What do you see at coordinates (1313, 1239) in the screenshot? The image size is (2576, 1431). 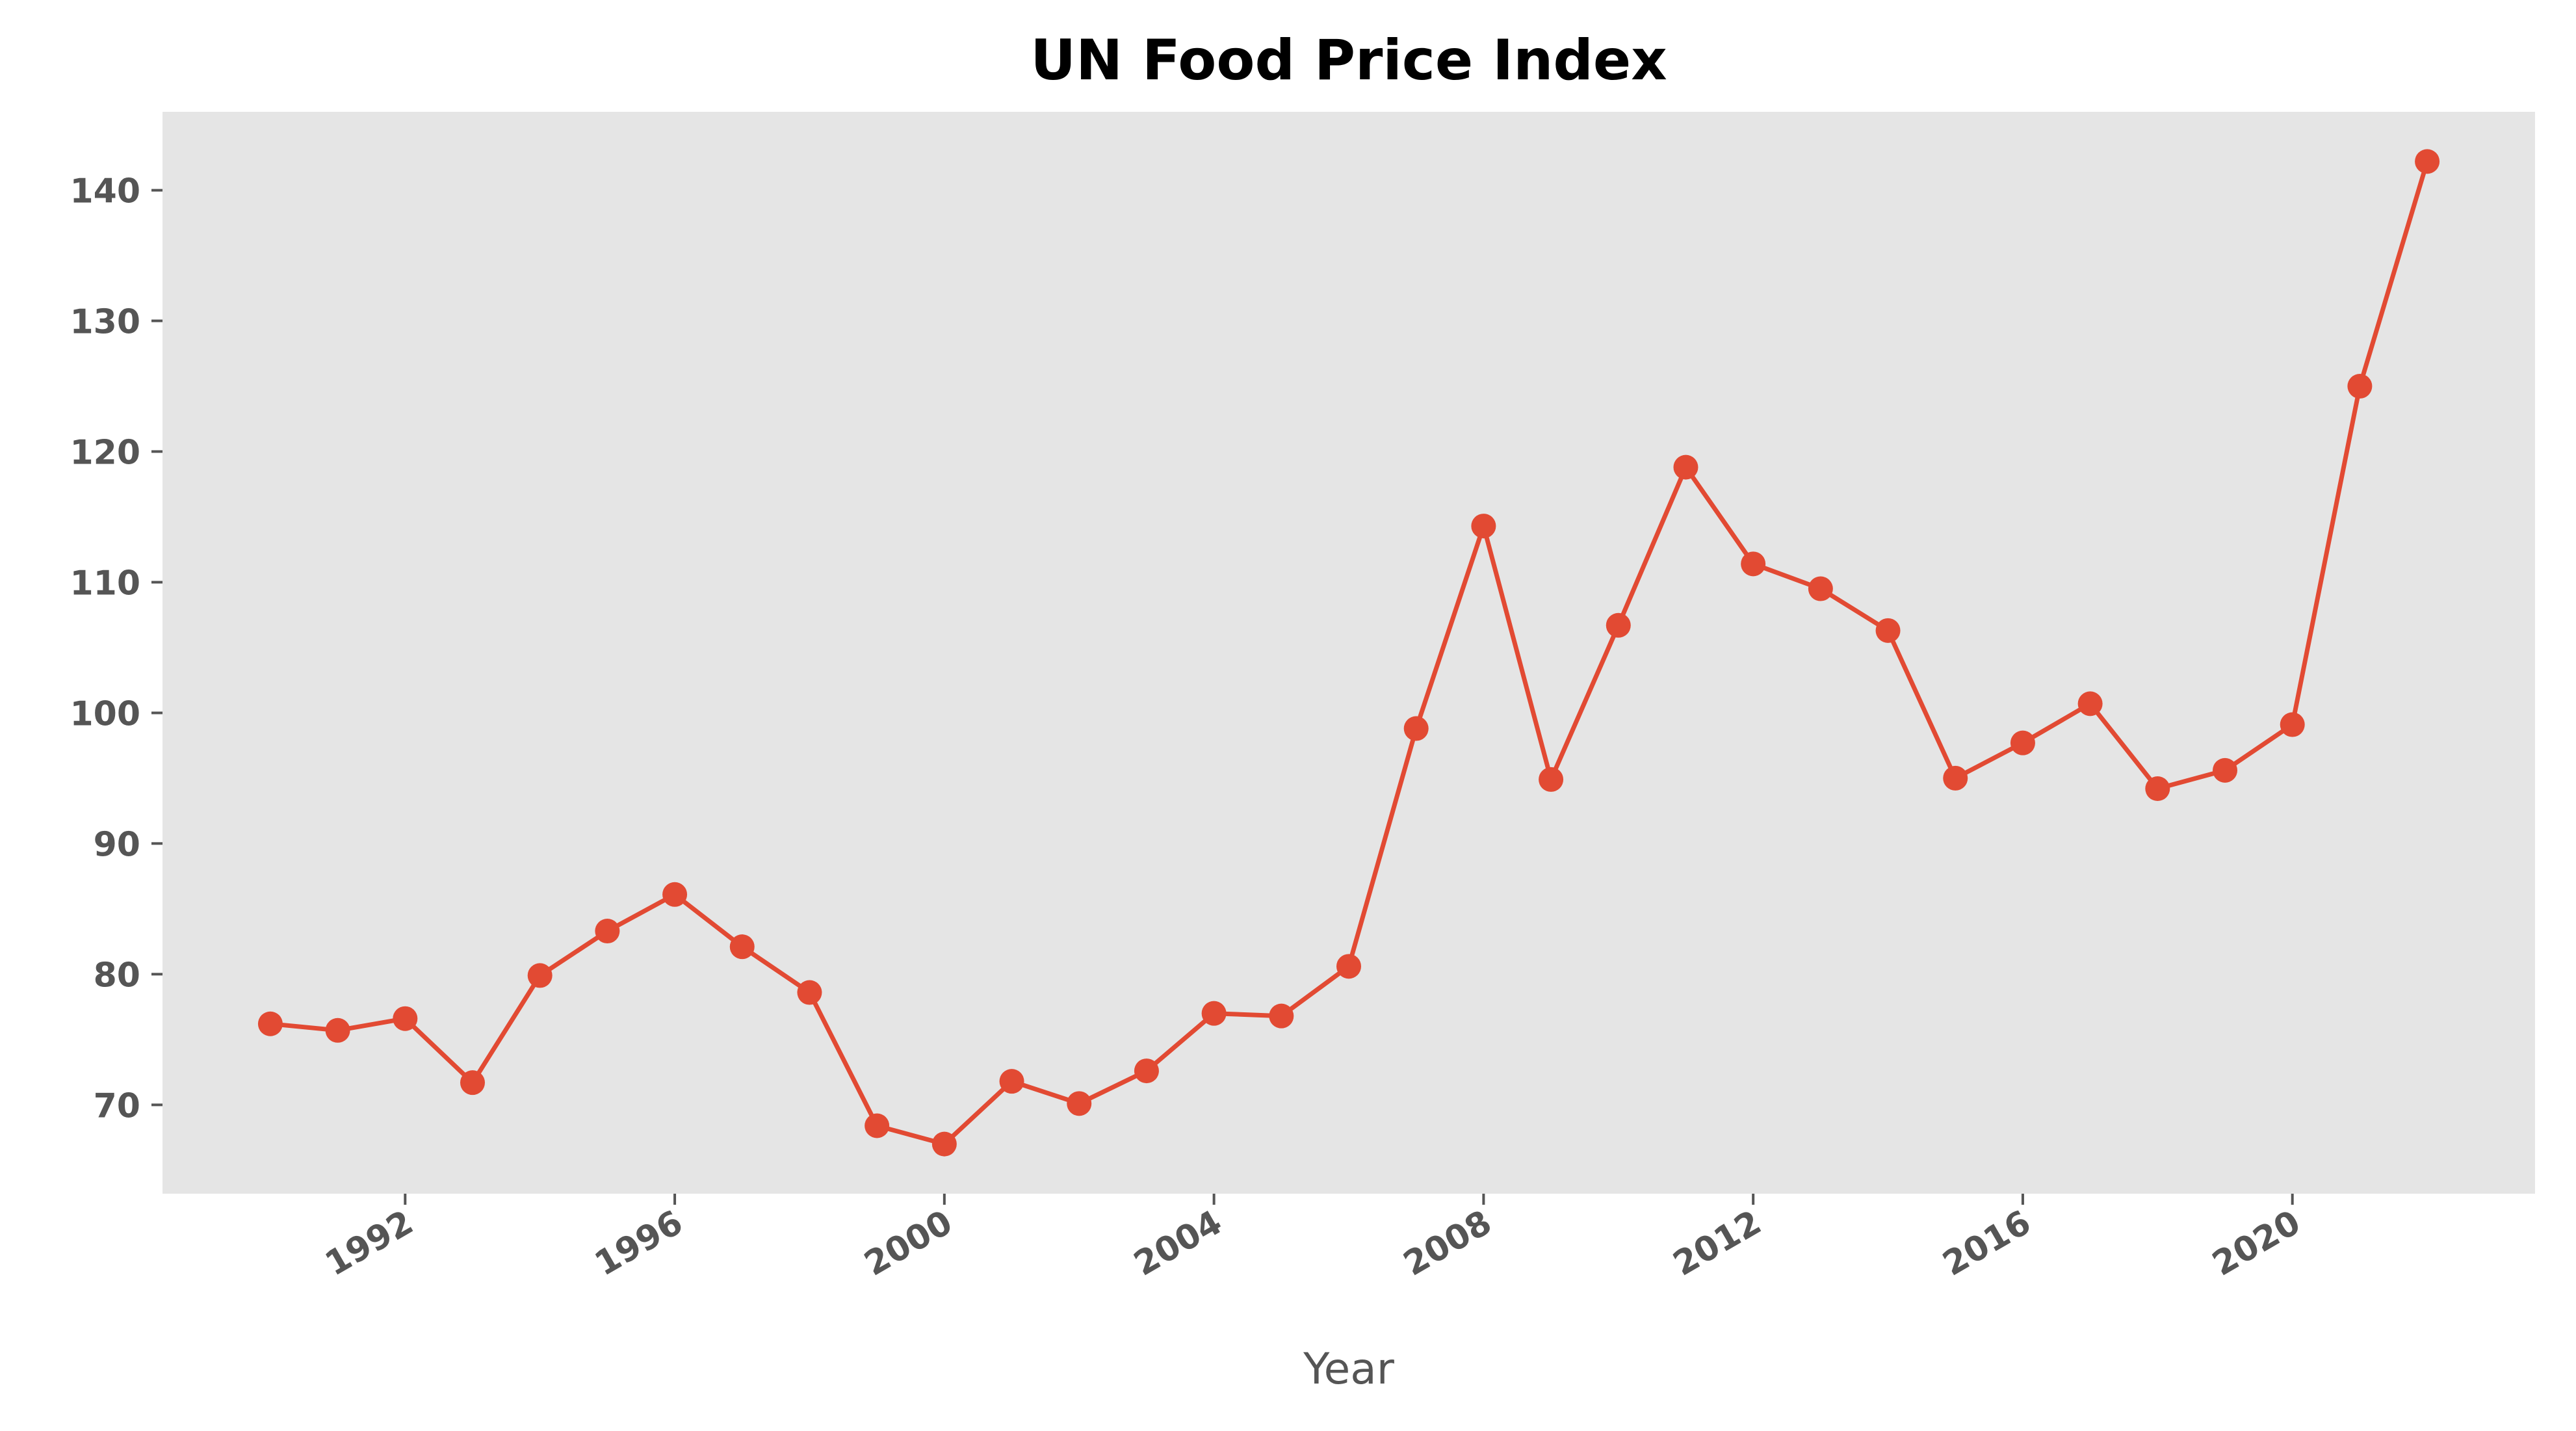 I see `x-axis-ticks: 1992 1996 2000 2004 2008 2012 2016 2020` at bounding box center [1313, 1239].